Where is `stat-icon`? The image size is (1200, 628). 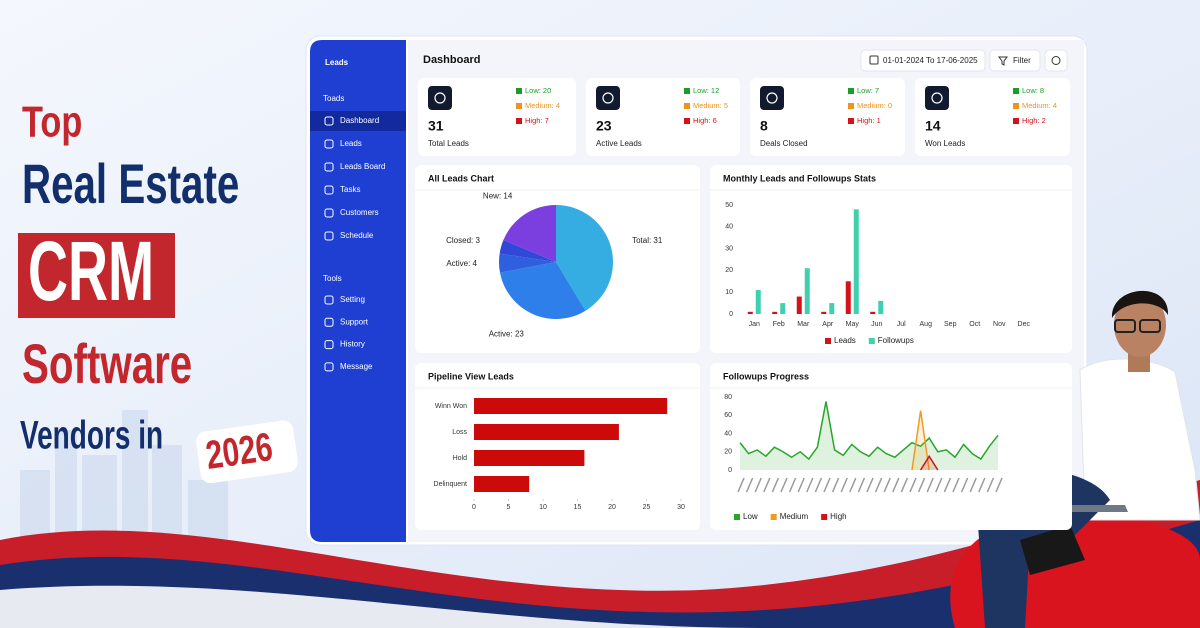
stat-icon is located at coordinates (608, 98).